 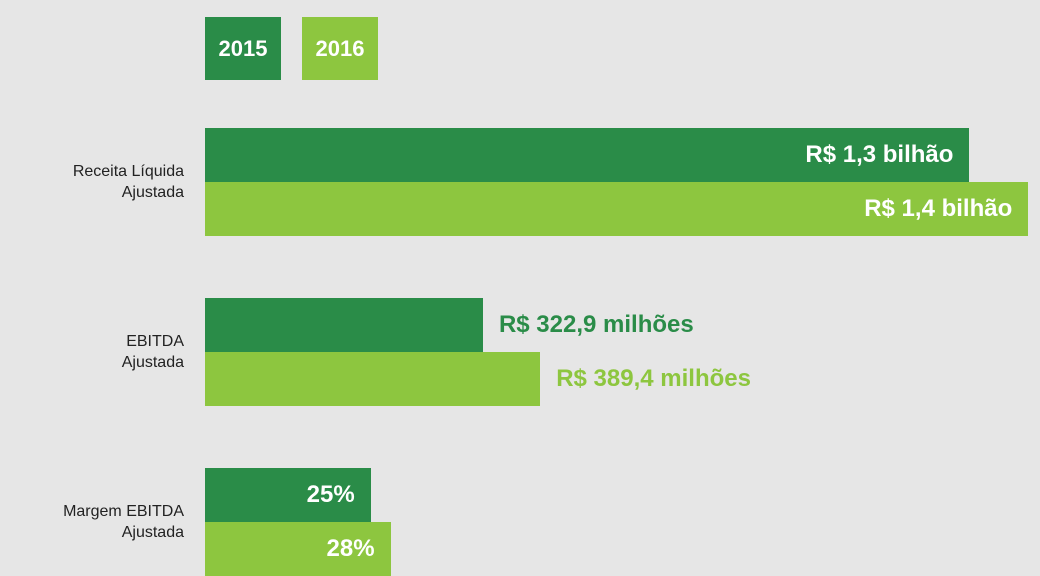 What do you see at coordinates (350, 548) in the screenshot?
I see `value-label: 28%` at bounding box center [350, 548].